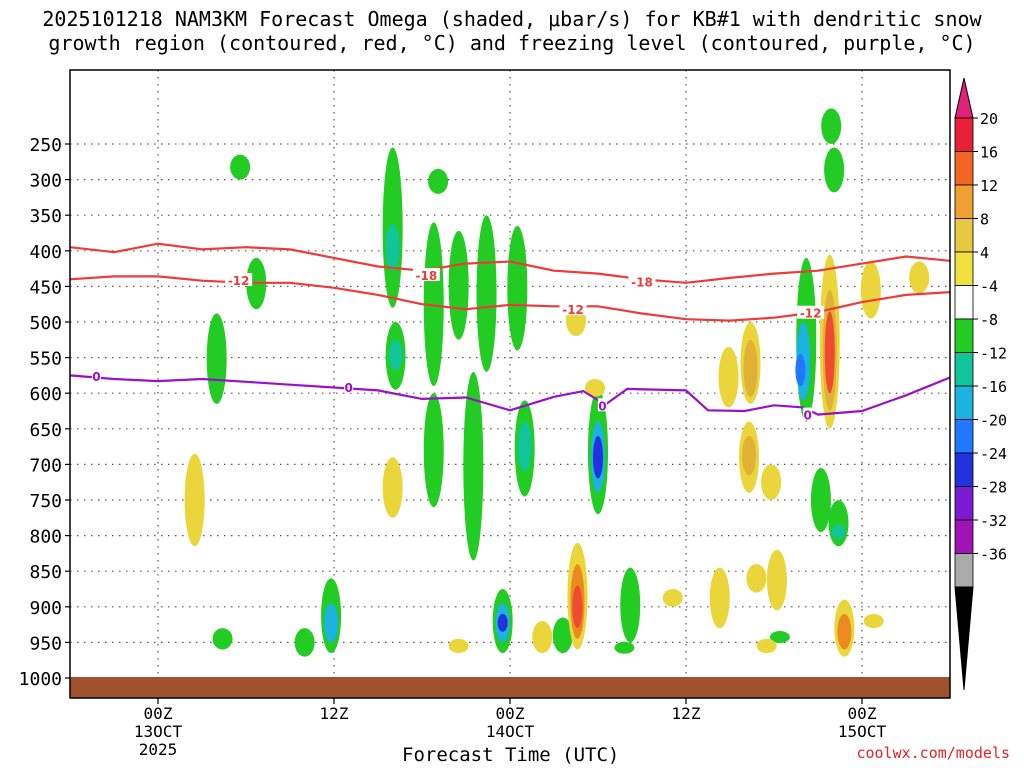 The image size is (1024, 768). I want to click on y-tick-label: 350, so click(45, 216).